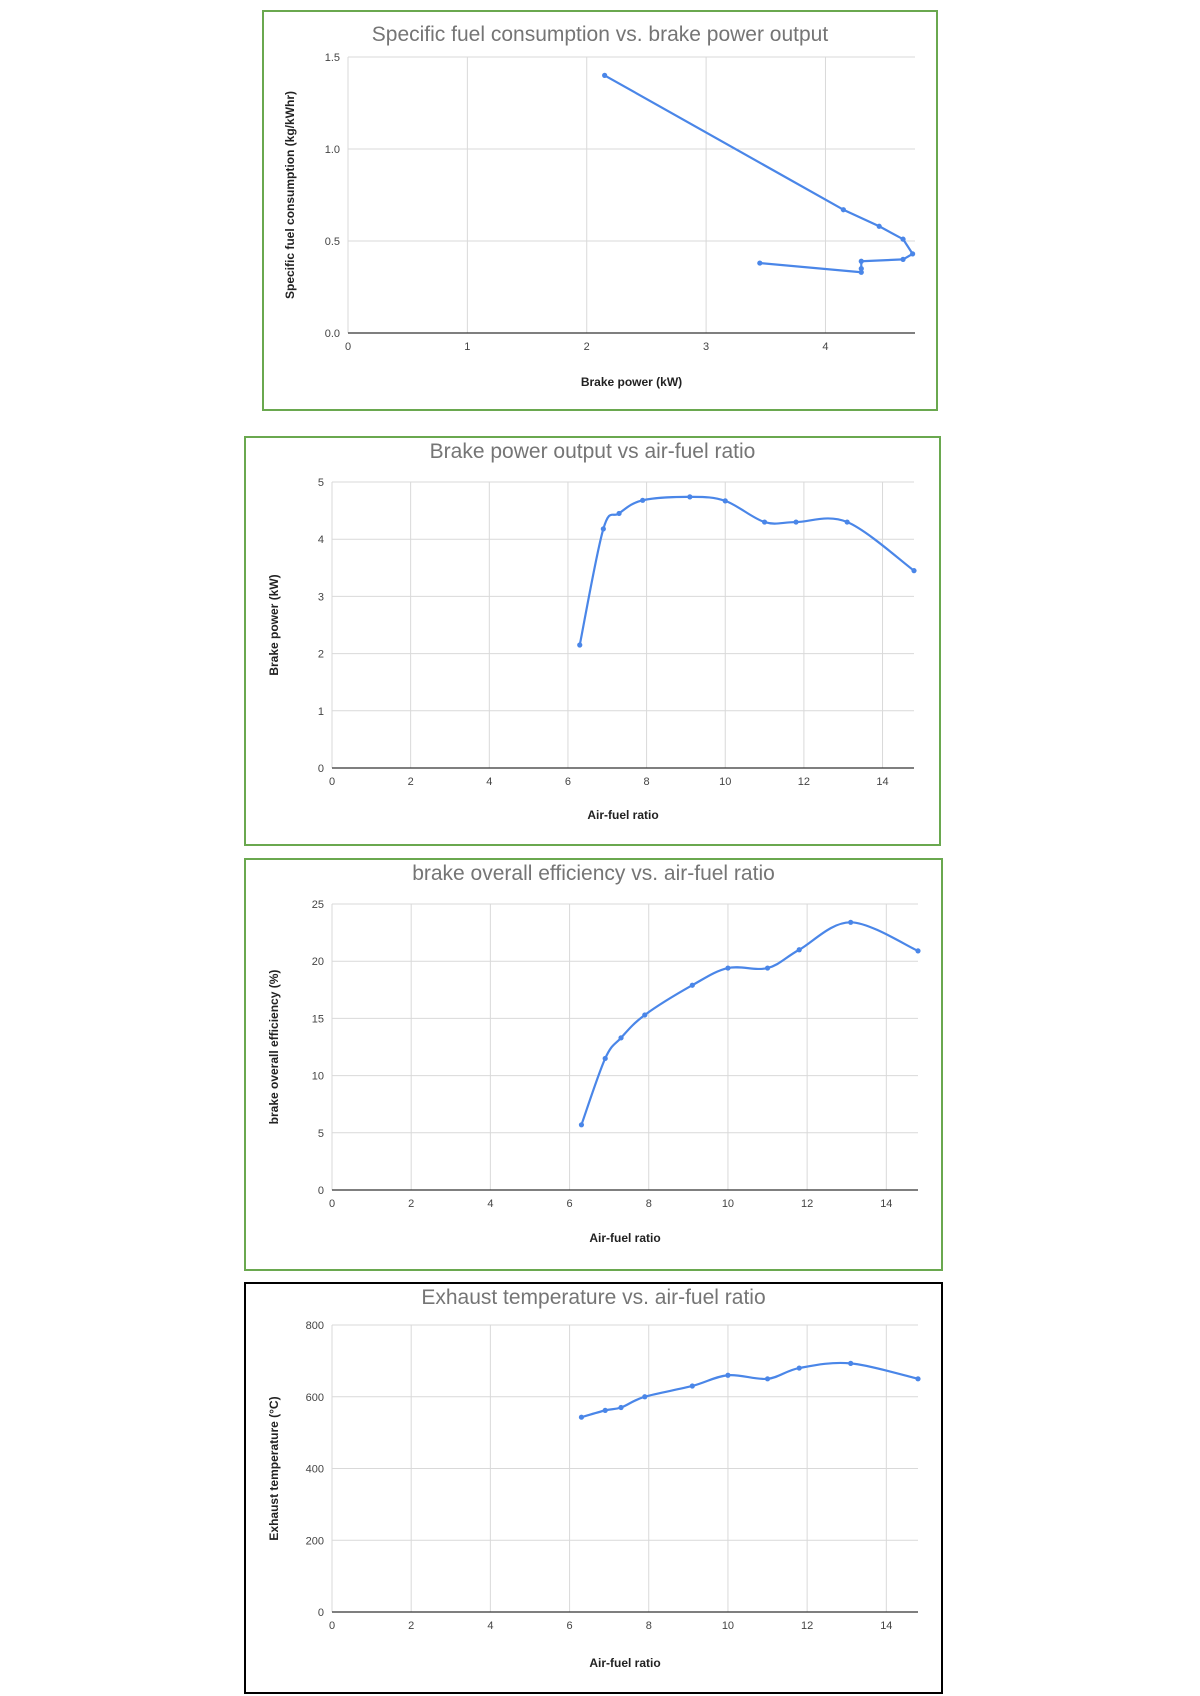 This screenshot has height=1696, width=1200. I want to click on x-tick-label: 8, so click(647, 782).